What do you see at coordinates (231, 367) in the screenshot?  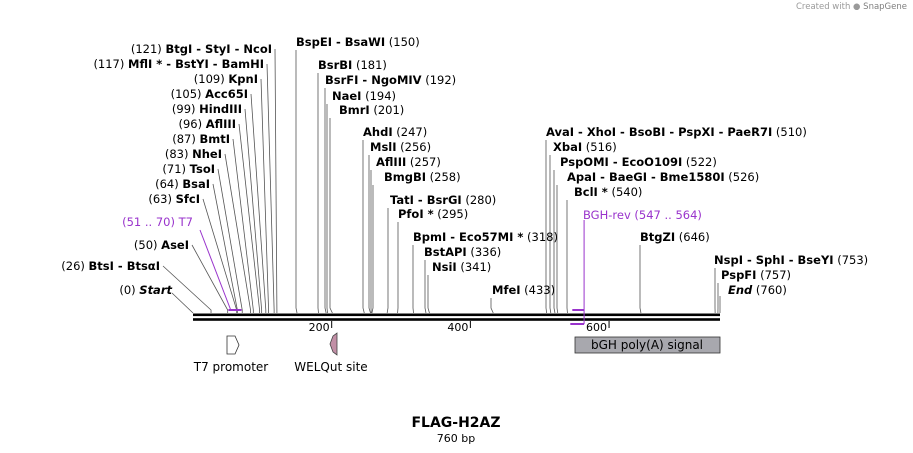 I see `feature-label-t7-promoter: T7 promoter` at bounding box center [231, 367].